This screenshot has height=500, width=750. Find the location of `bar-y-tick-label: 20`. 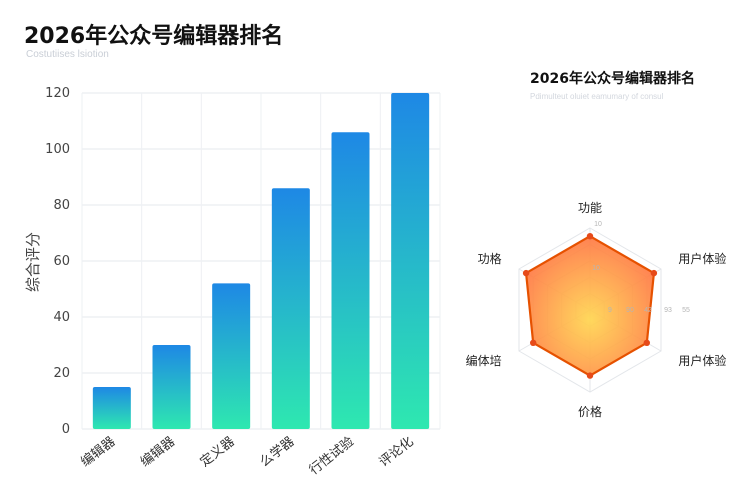

bar-y-tick-label: 20 is located at coordinates (61, 373).